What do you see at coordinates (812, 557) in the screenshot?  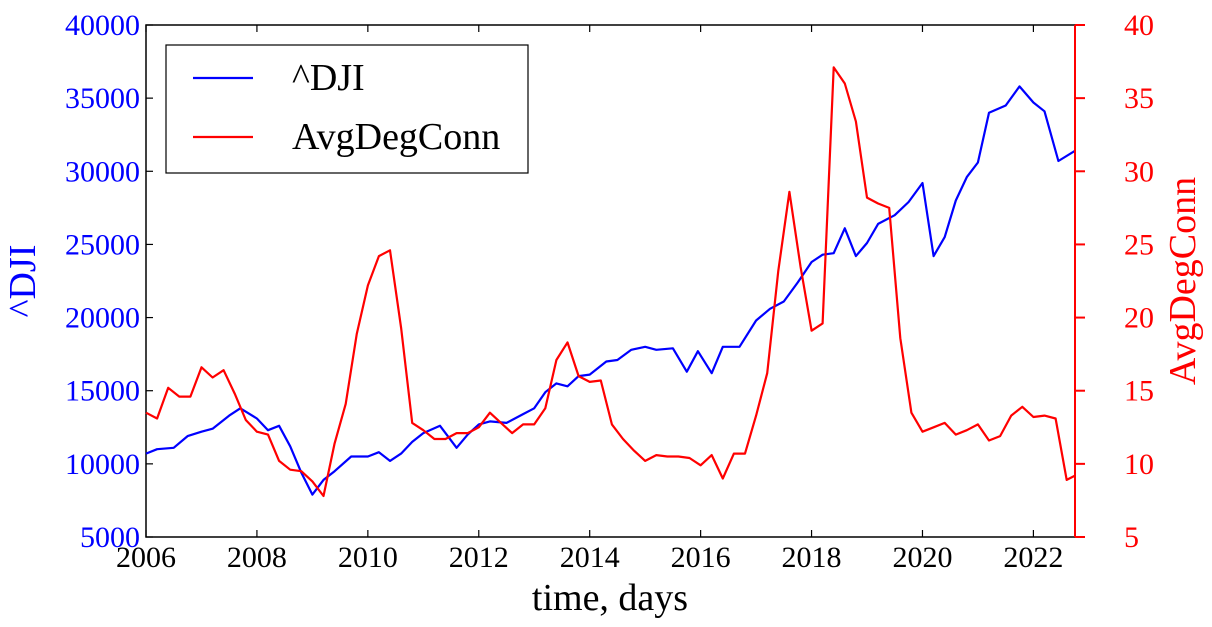 I see `x-tick-label: 2018` at bounding box center [812, 557].